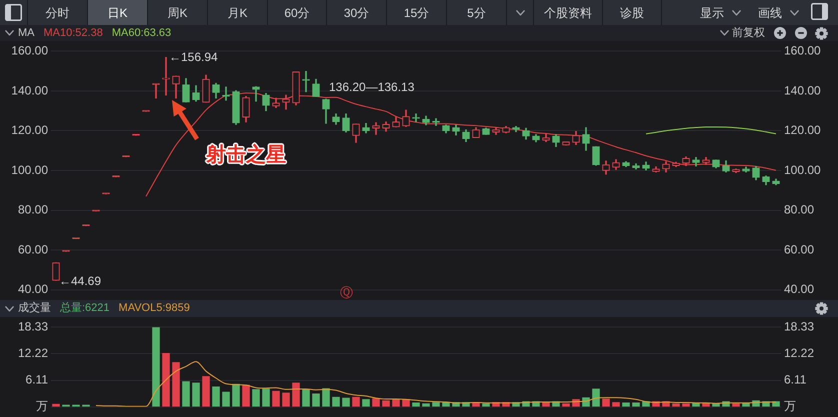 Image resolution: width=838 pixels, height=417 pixels. What do you see at coordinates (803, 51) in the screenshot?
I see `y2-tick-label: 160.00` at bounding box center [803, 51].